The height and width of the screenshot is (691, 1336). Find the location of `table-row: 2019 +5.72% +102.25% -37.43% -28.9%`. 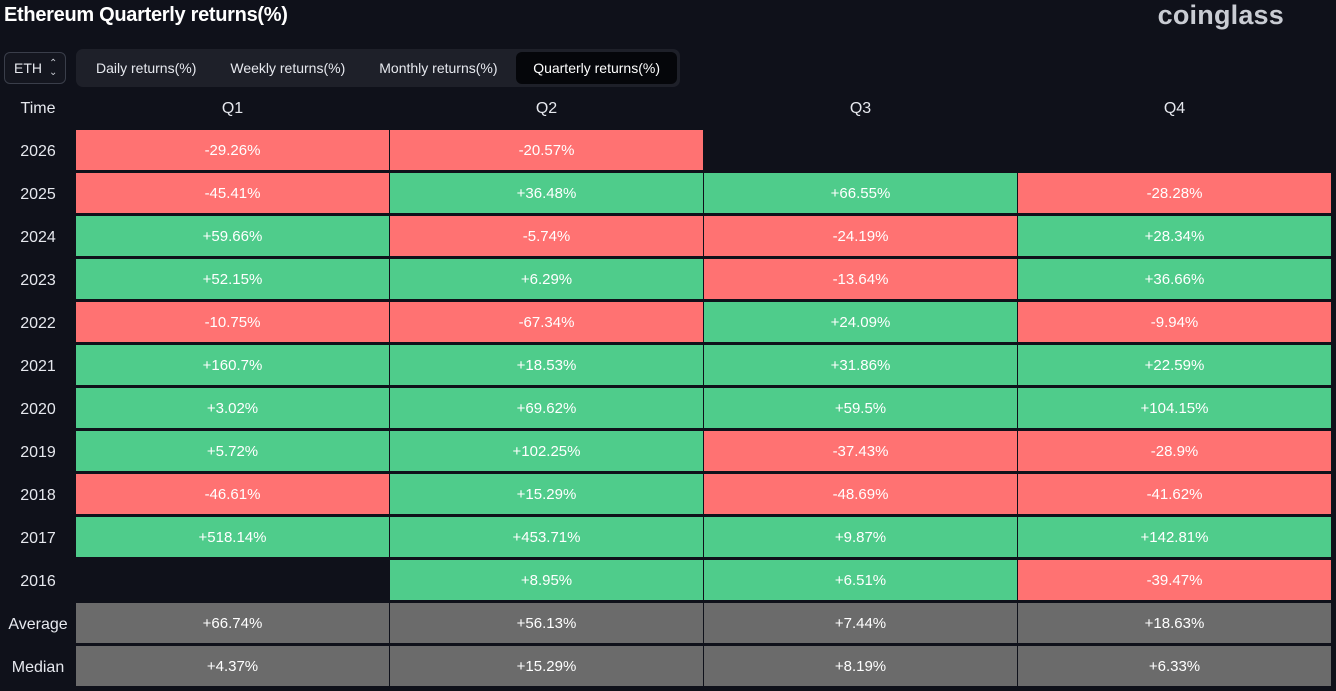

table-row: 2019 +5.72% +102.25% -37.43% -28.9% is located at coordinates (668, 452).